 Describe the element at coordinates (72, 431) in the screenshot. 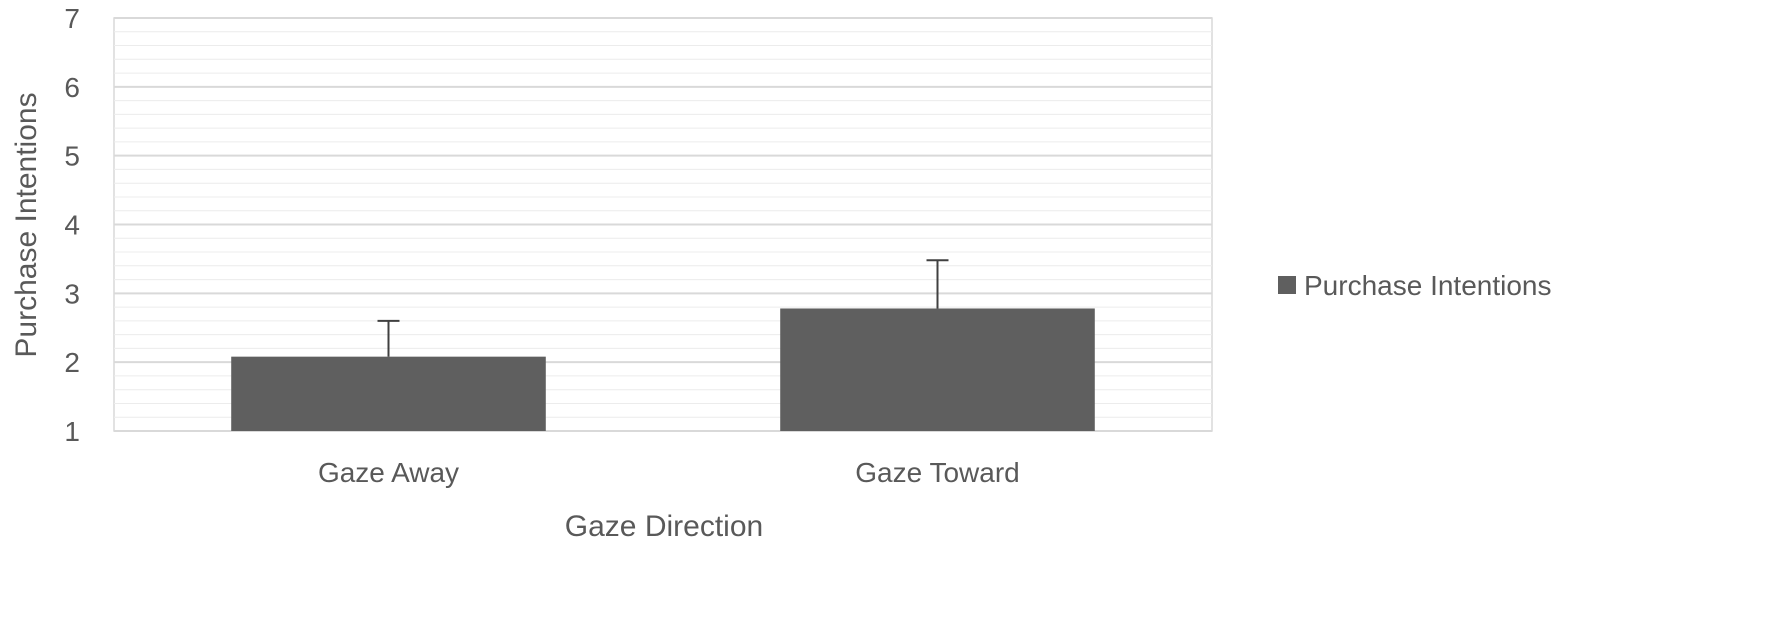

I see `y-tick-label: 1` at that location.